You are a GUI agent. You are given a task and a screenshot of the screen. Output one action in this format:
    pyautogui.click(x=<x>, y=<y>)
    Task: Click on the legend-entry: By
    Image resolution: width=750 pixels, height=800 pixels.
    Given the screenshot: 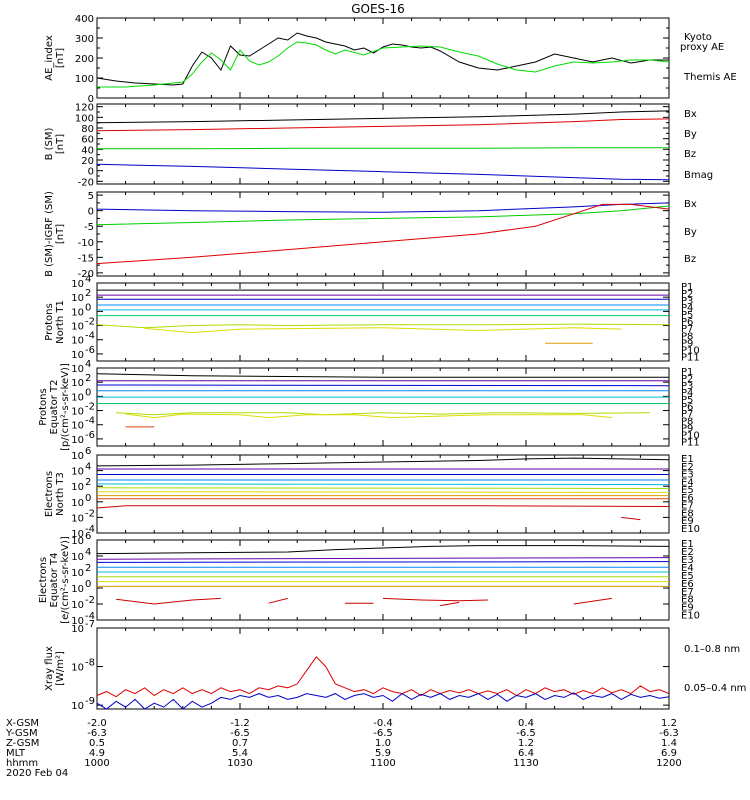 What is the action you would take?
    pyautogui.click(x=690, y=232)
    